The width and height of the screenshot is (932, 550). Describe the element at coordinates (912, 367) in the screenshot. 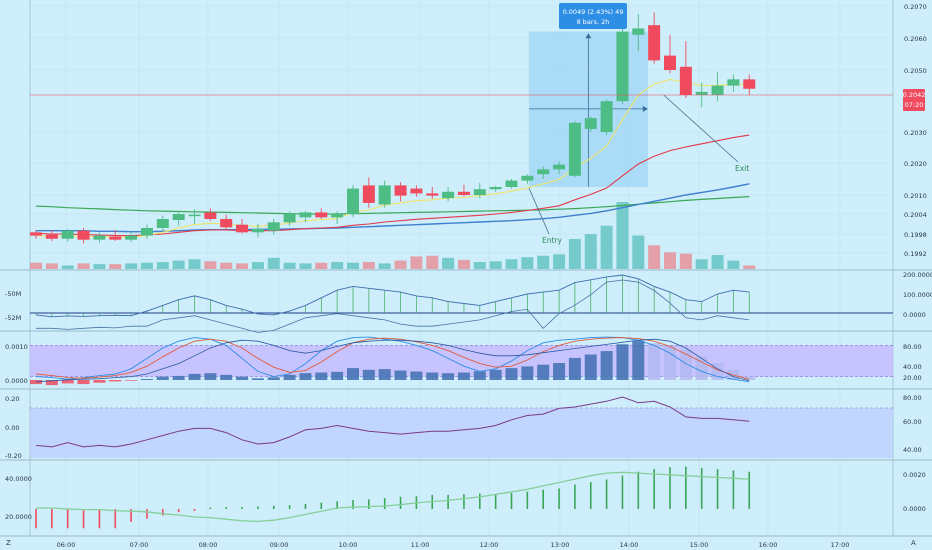

I see `osc2-right-tick: 40.00` at that location.